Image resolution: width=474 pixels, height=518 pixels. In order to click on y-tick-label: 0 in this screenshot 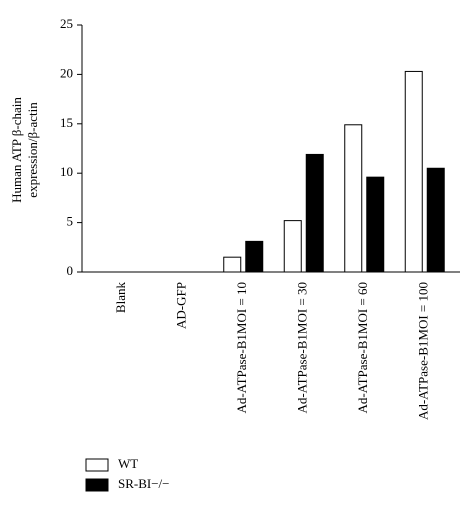, I will do `click(70, 270)`.